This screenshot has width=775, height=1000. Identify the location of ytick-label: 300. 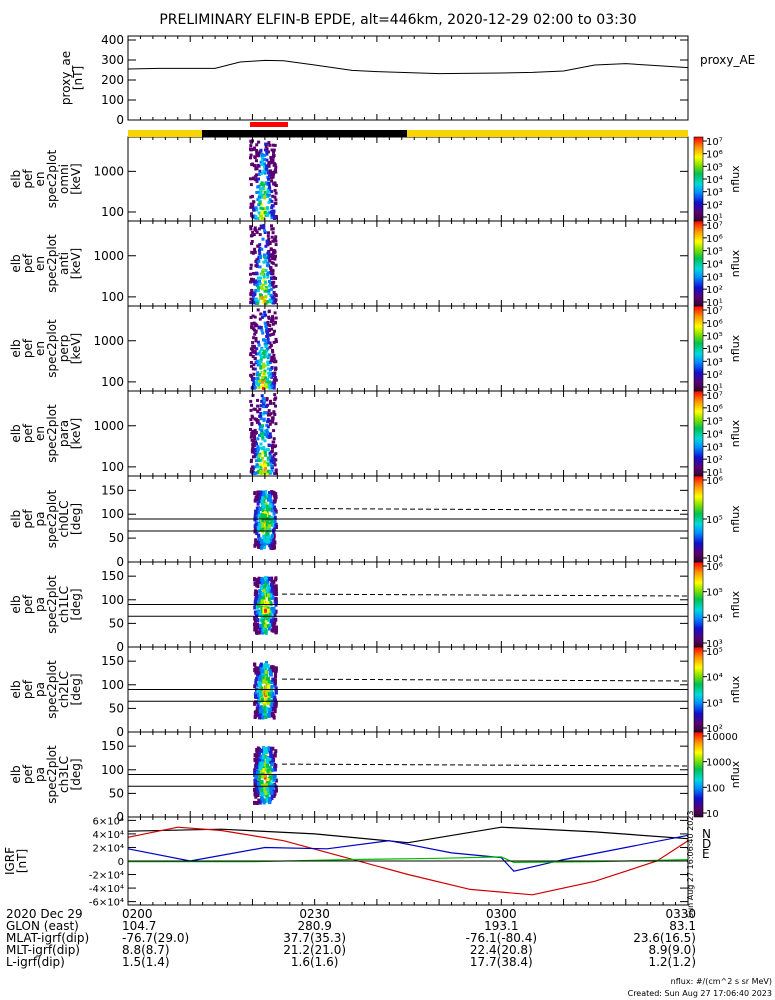
(112, 60).